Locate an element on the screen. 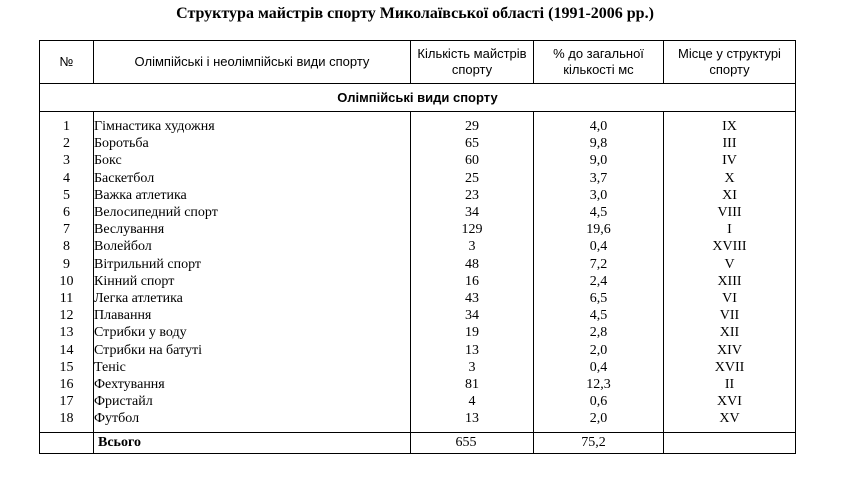 The image size is (853, 495). row-sport: Волейбол is located at coordinates (252, 247).